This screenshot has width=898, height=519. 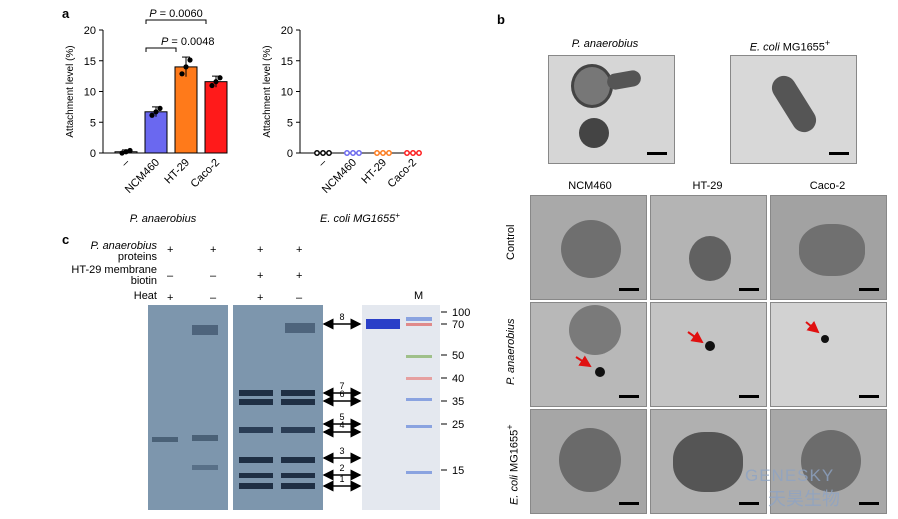 I want to click on band-number: 2, so click(x=341, y=468).